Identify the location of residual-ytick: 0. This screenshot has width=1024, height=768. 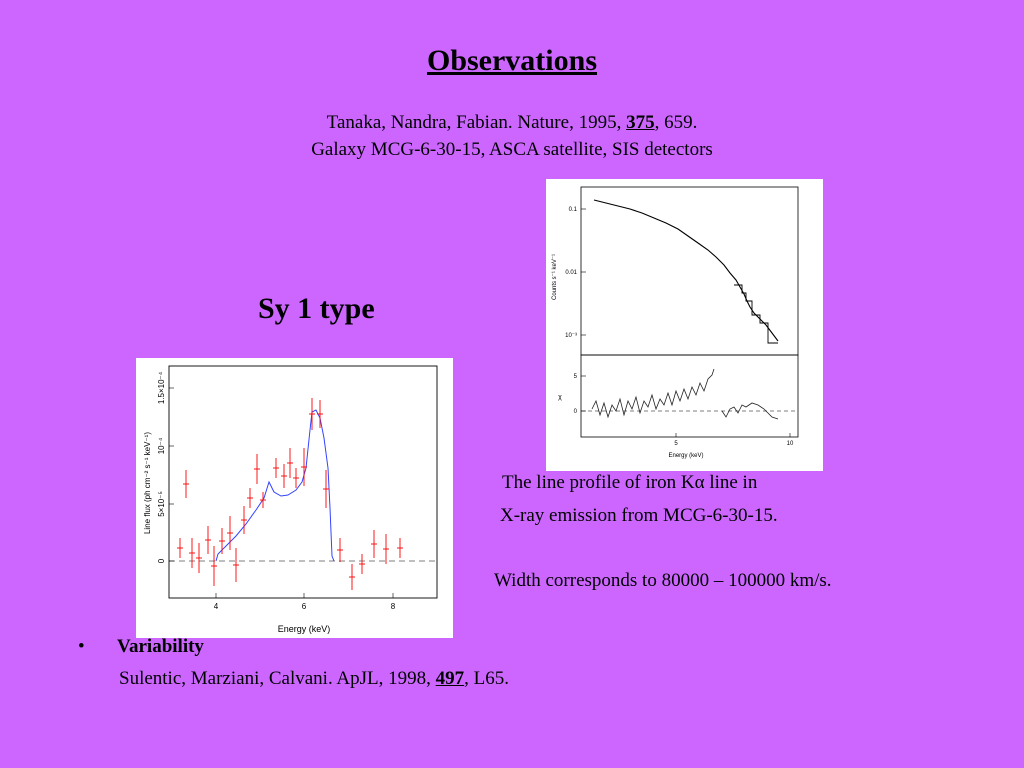
(576, 412).